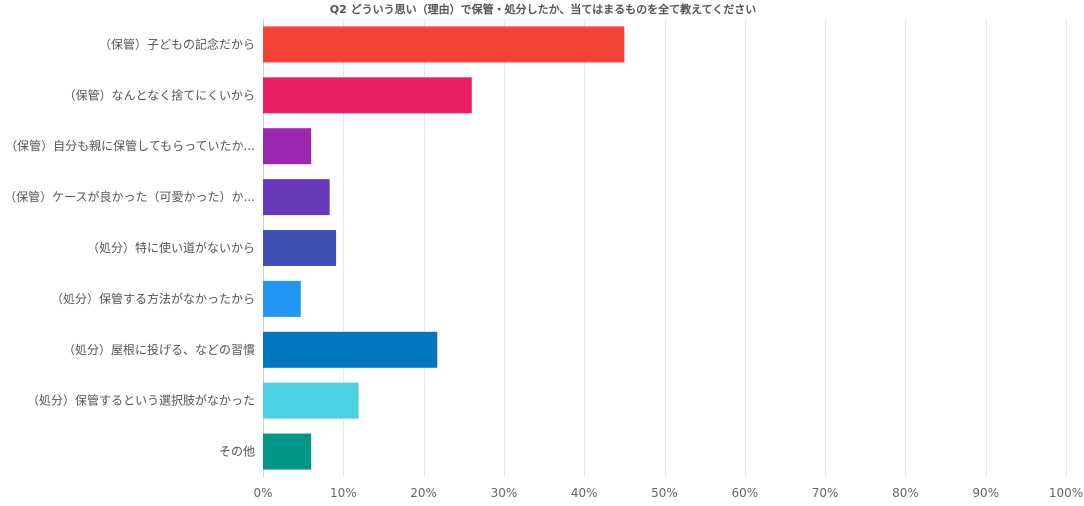 The width and height of the screenshot is (1084, 506). Describe the element at coordinates (744, 493) in the screenshot. I see `x-tick-label: 60%` at that location.